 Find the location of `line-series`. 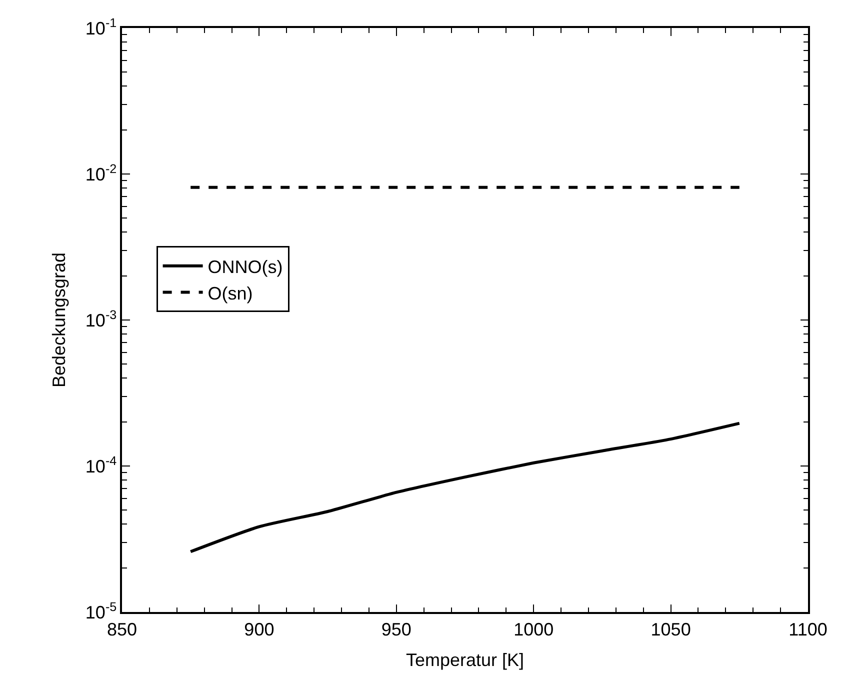

line-series is located at coordinates (465, 488).